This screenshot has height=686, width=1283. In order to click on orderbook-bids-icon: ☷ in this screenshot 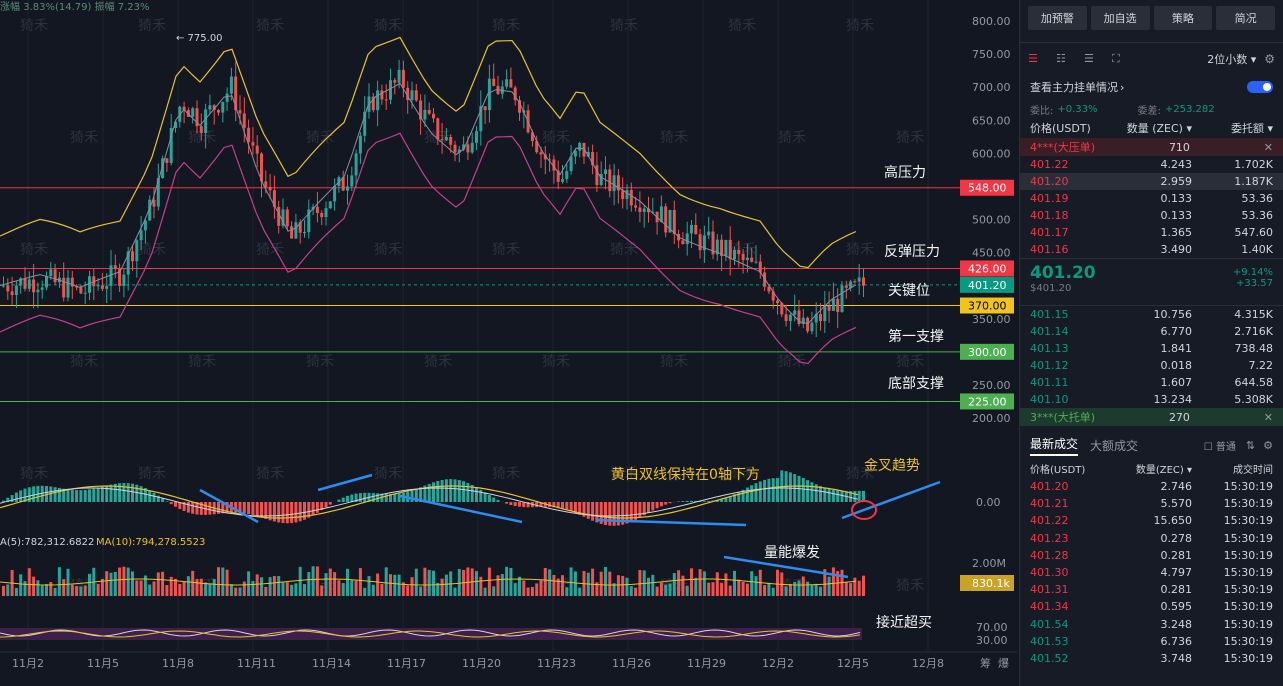, I will do `click(1061, 58)`.